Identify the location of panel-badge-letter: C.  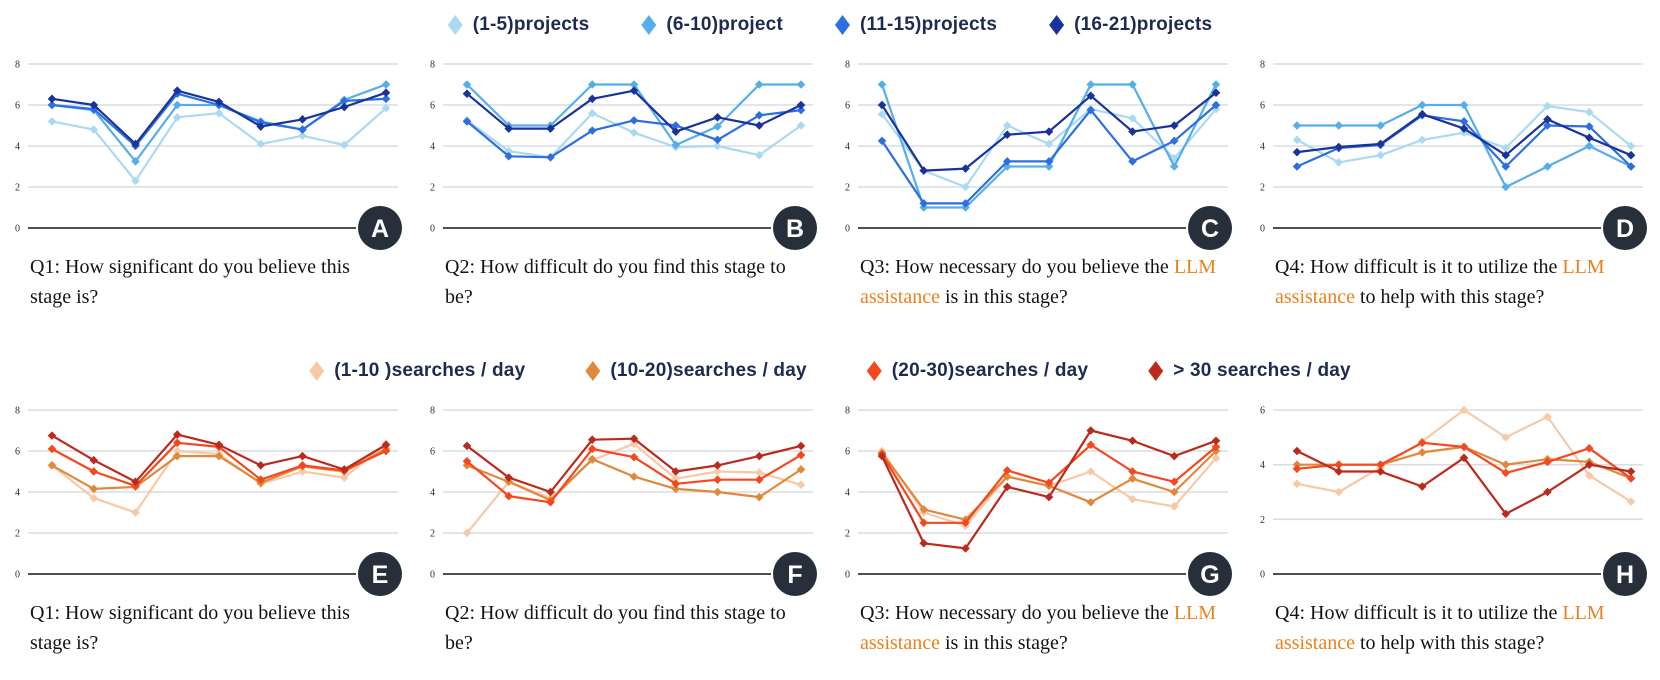
(1210, 229).